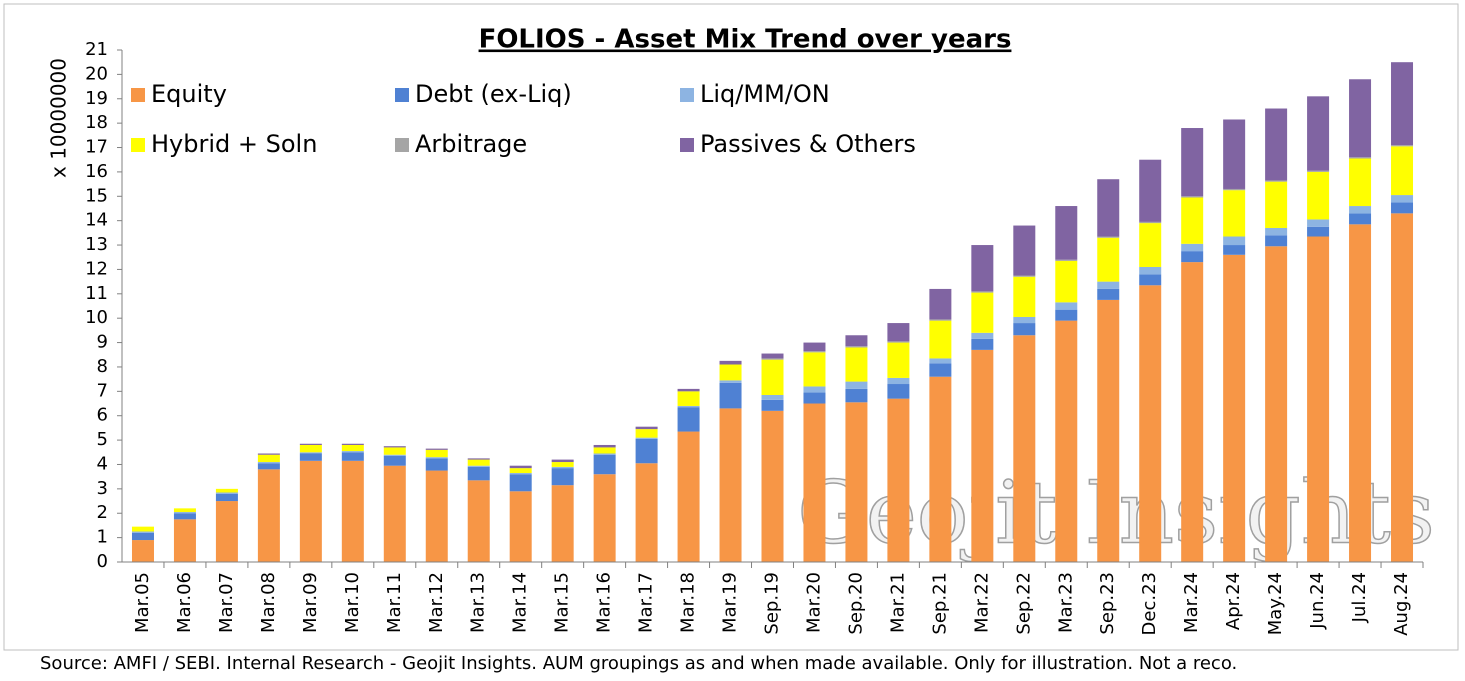  Describe the element at coordinates (96, 73) in the screenshot. I see `y-tick-label: 20` at that location.